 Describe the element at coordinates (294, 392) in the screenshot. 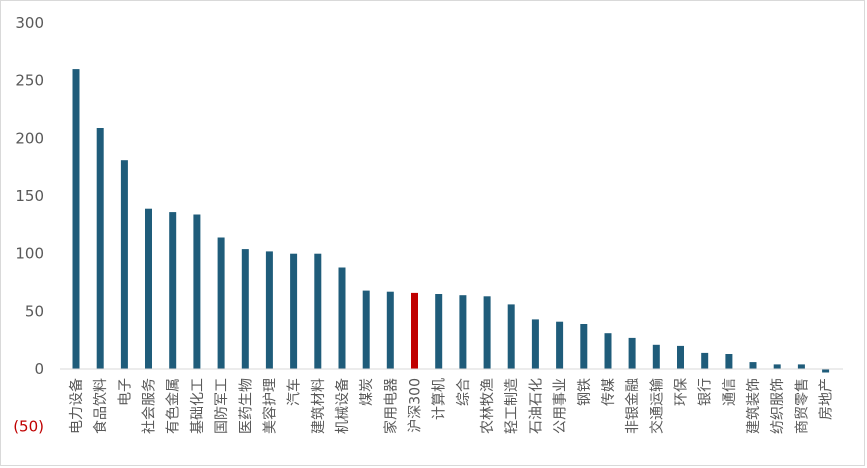

I see `x-tick-label: 汽车` at that location.